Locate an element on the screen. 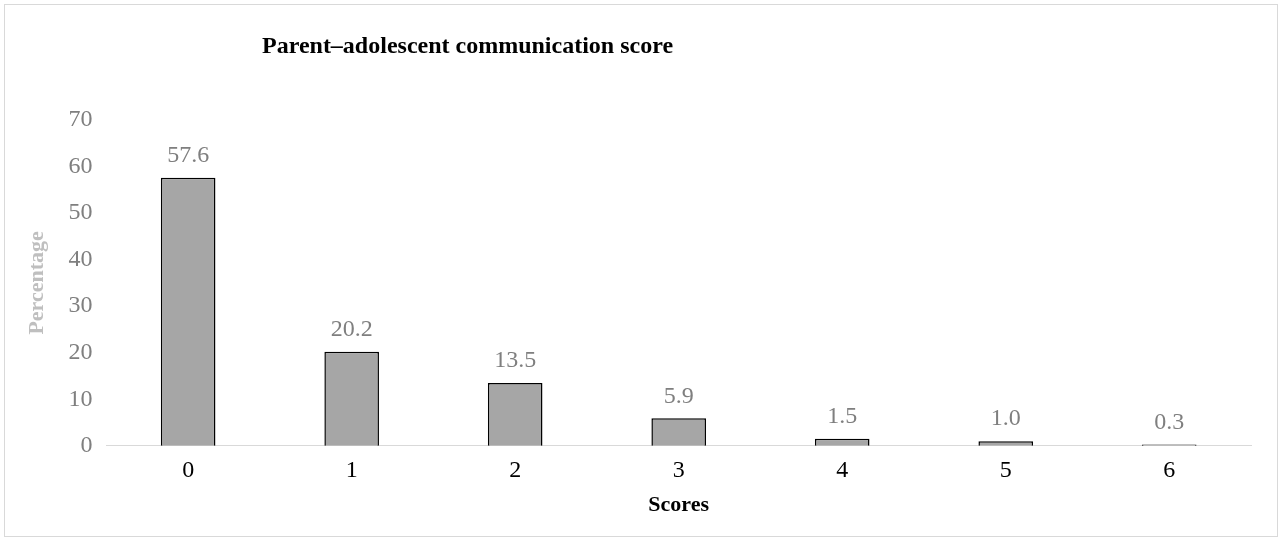 Image resolution: width=1284 pixels, height=543 pixels. data-label: 13.5 is located at coordinates (515, 359).